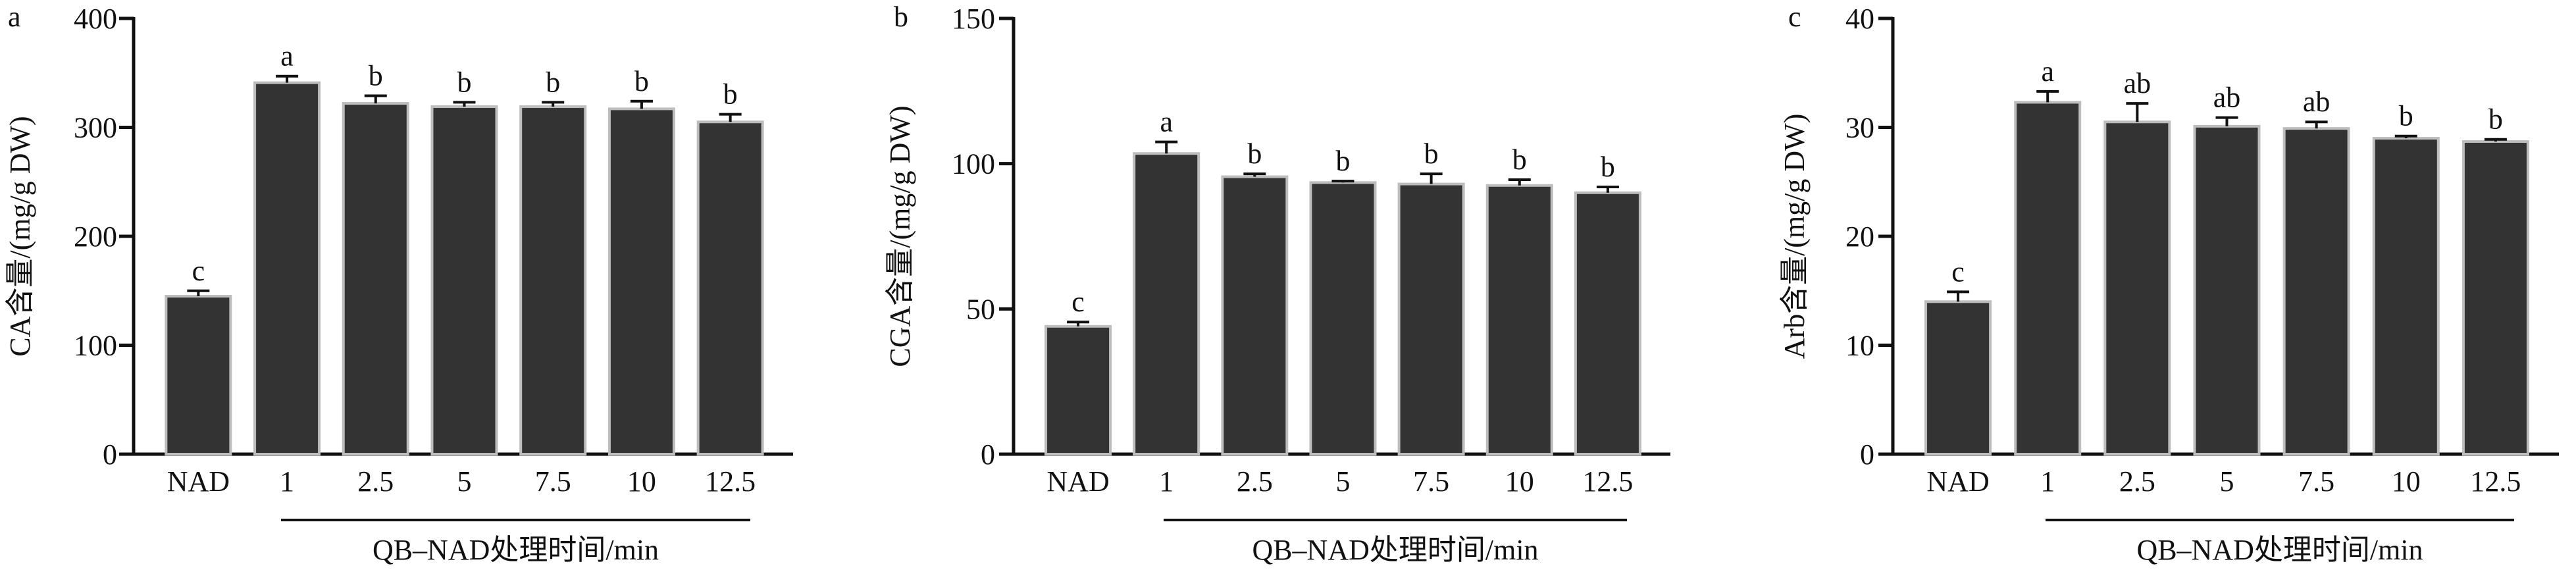  Describe the element at coordinates (901, 17) in the screenshot. I see `panel-label: b` at that location.